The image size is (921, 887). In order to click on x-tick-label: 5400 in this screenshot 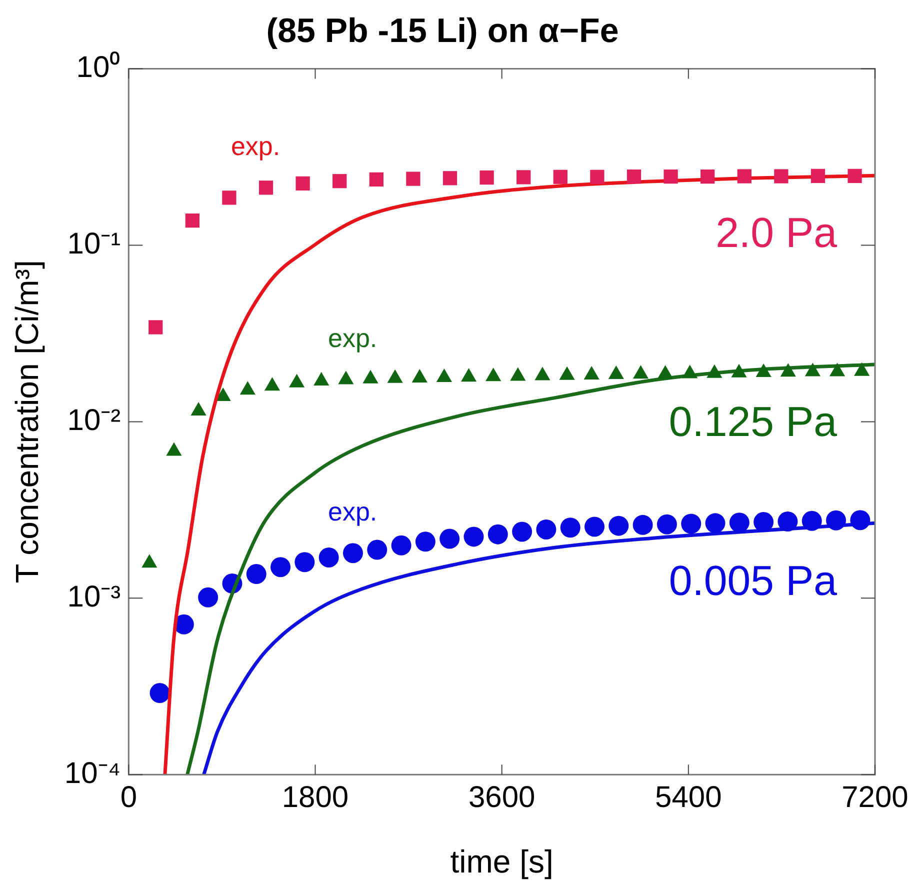, I will do `click(688, 797)`.